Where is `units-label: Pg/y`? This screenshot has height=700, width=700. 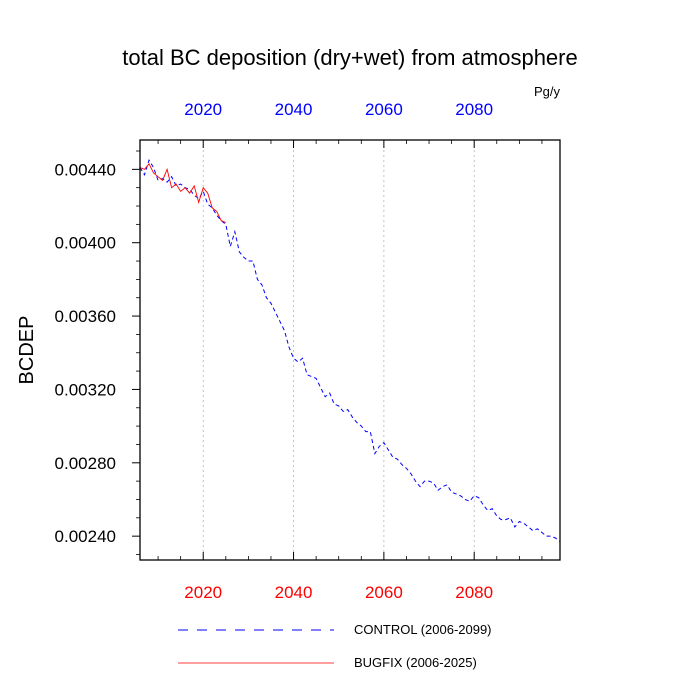 units-label: Pg/y is located at coordinates (547, 91).